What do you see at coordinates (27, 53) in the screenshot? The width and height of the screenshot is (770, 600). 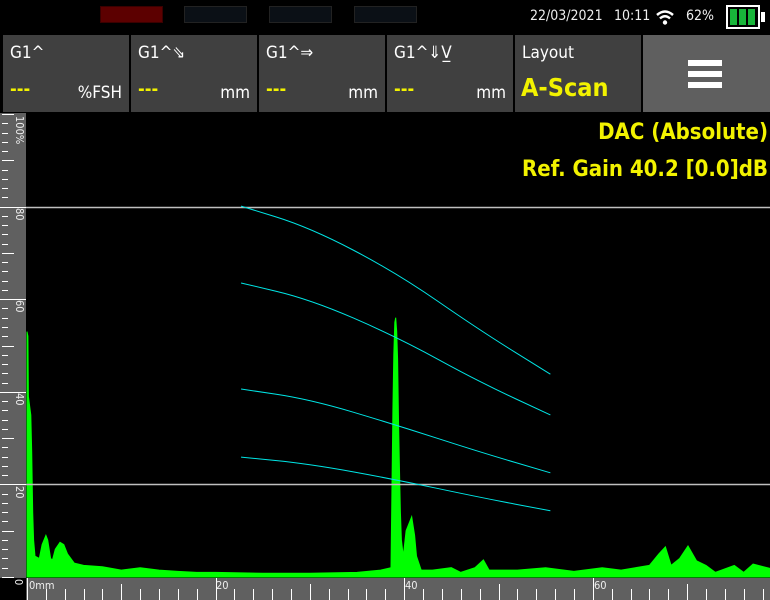 I see `tile-label: G1^` at bounding box center [27, 53].